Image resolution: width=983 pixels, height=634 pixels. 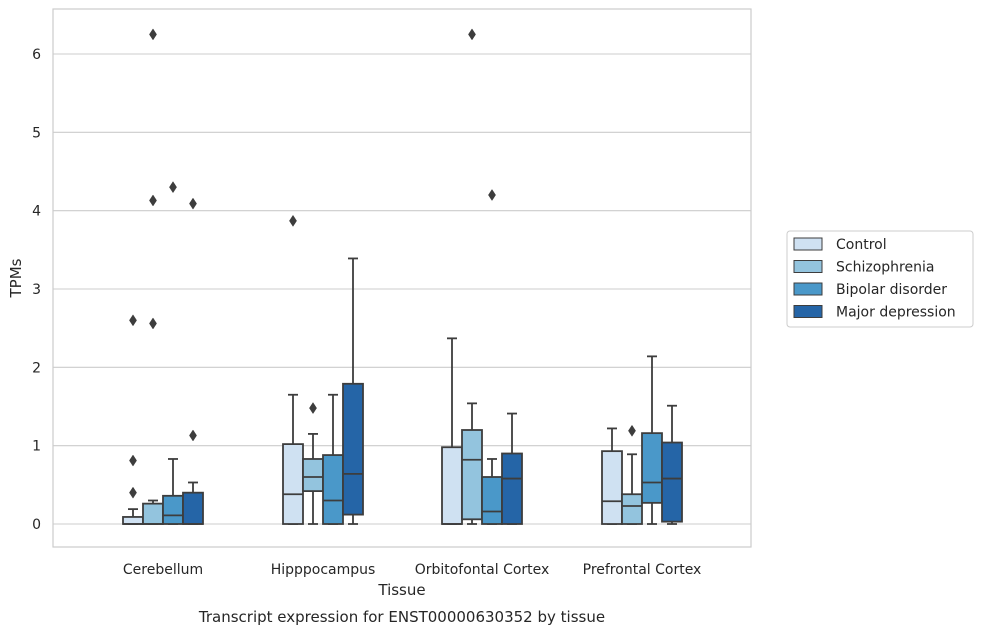 I want to click on y-axis-title: TPMs, so click(x=16, y=278).